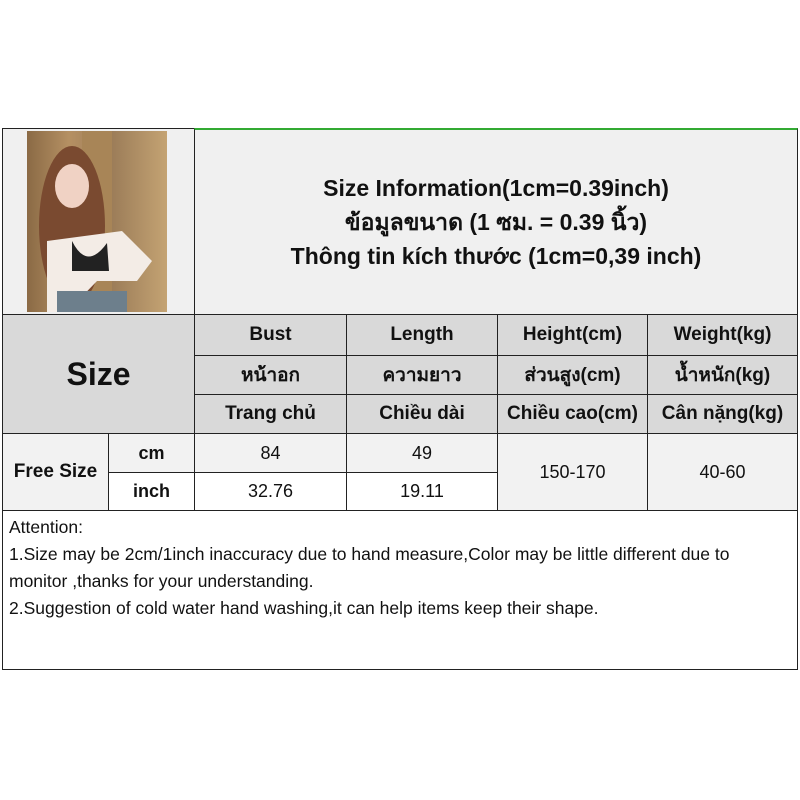 The width and height of the screenshot is (800, 800). I want to click on header-weight-vi: Cân nặng(kg), so click(722, 414).